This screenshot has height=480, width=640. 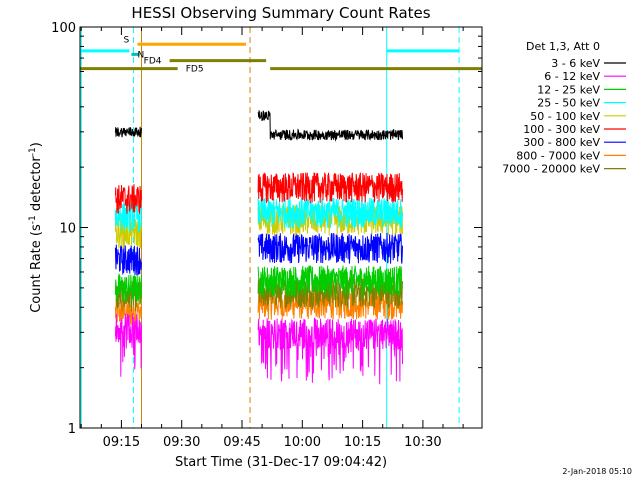 What do you see at coordinates (126, 40) in the screenshot?
I see `flag-label-s: S` at bounding box center [126, 40].